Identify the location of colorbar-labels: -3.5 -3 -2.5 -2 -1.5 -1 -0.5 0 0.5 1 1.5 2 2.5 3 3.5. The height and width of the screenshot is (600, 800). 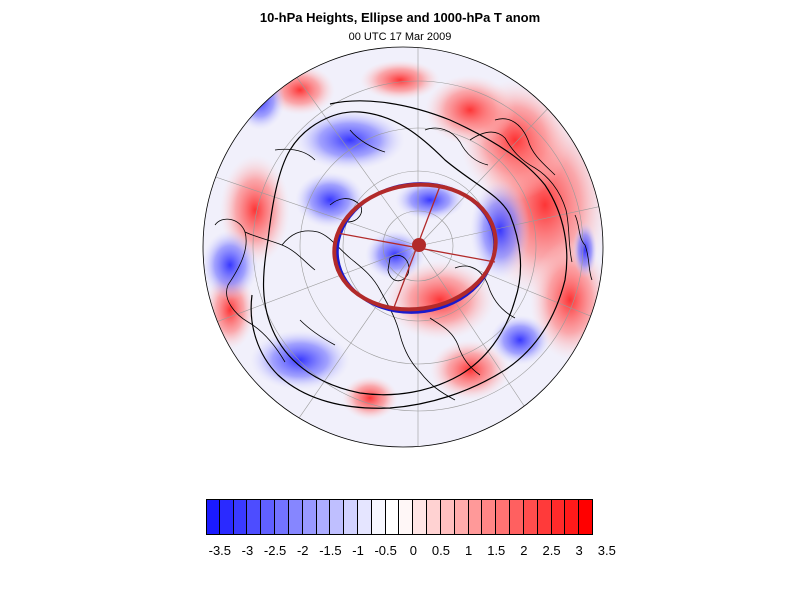
(411, 552).